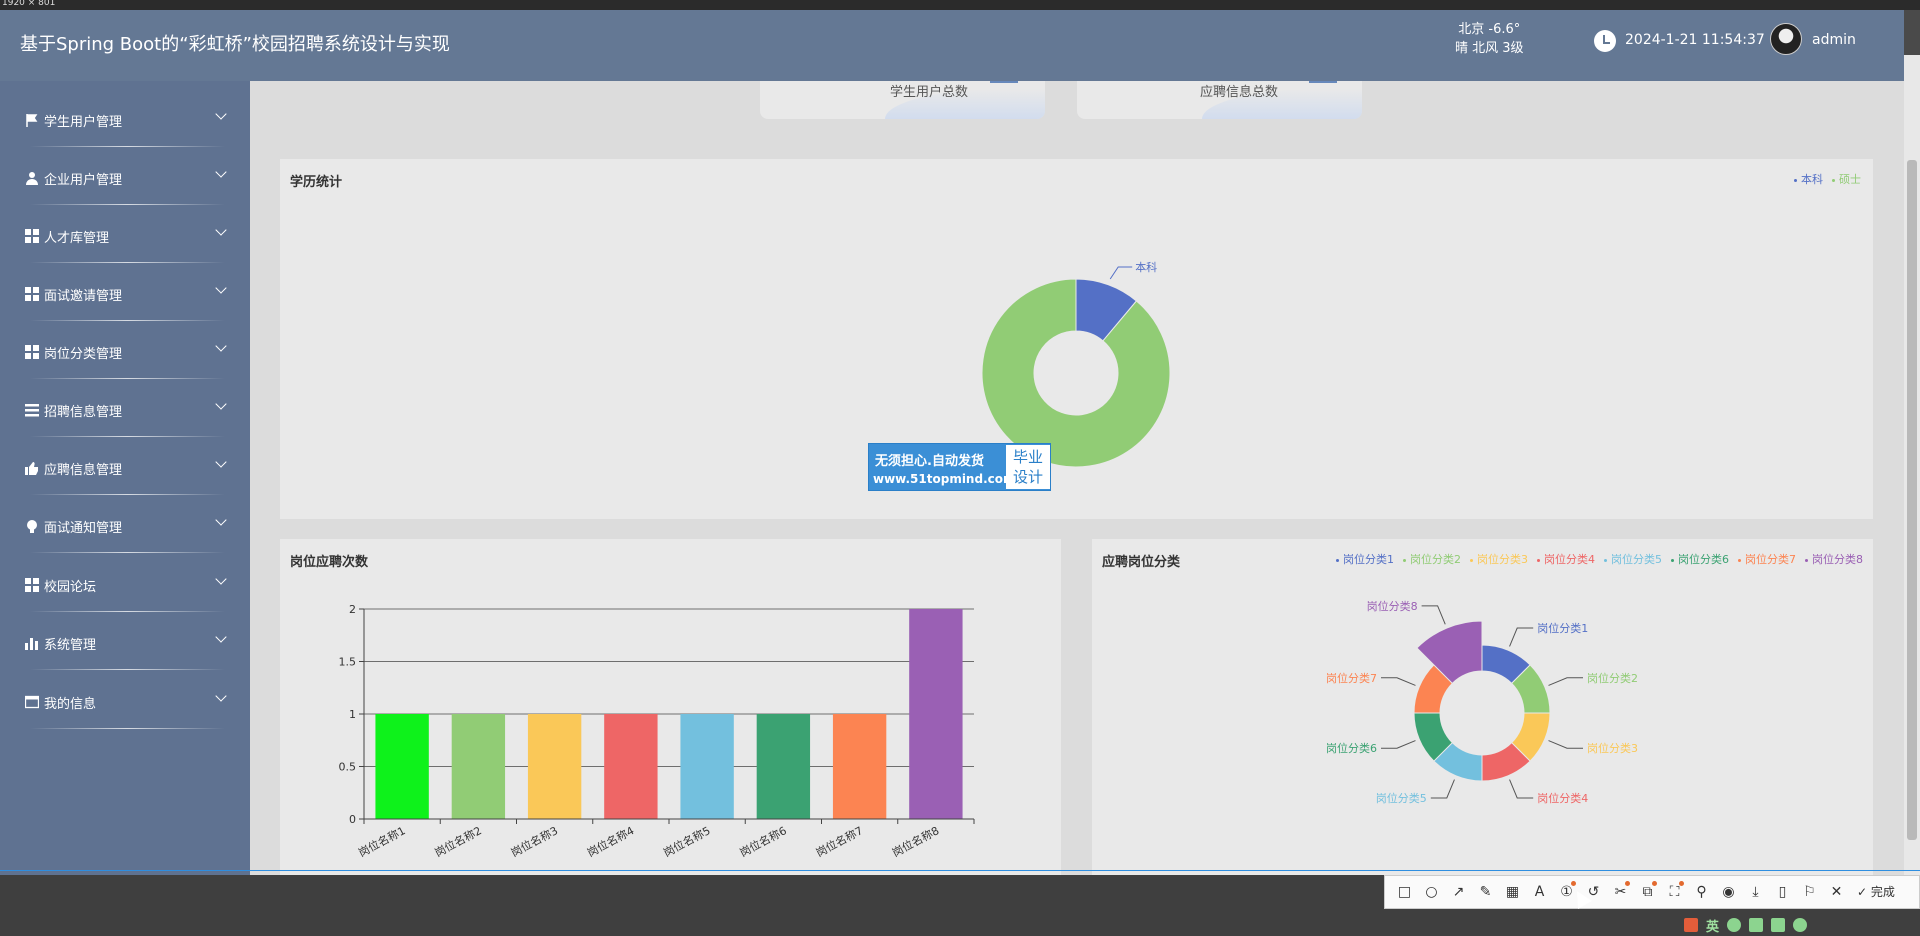 This screenshot has height=936, width=1920. Describe the element at coordinates (1489, 29) in the screenshot. I see `weather-city-temp: 北京 -6.6°` at that location.